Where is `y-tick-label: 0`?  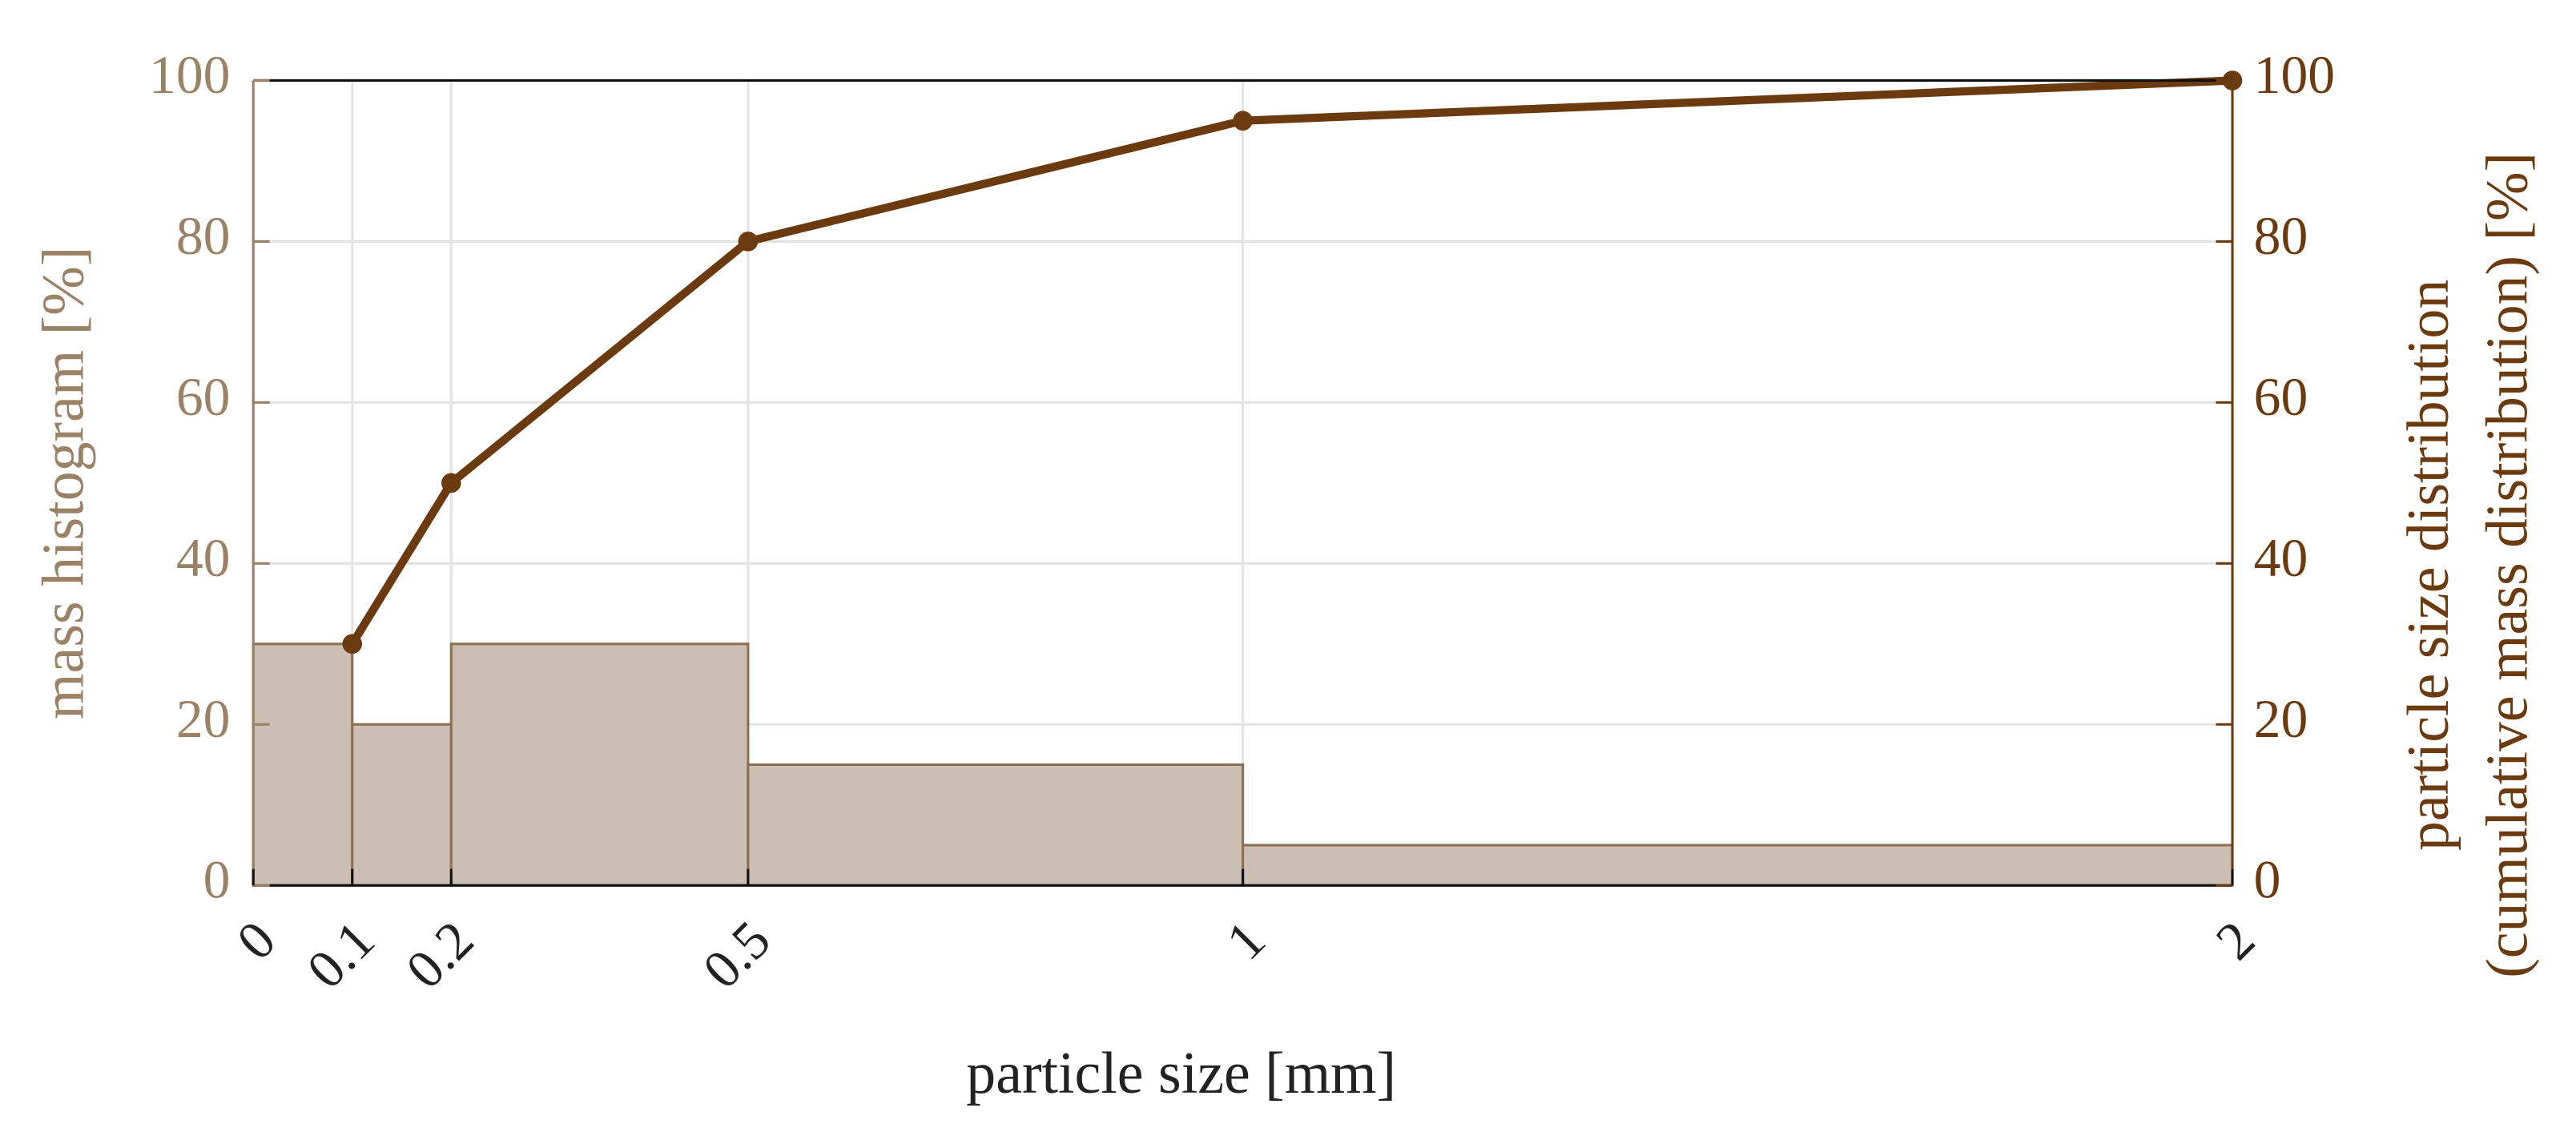 y-tick-label: 0 is located at coordinates (217, 880).